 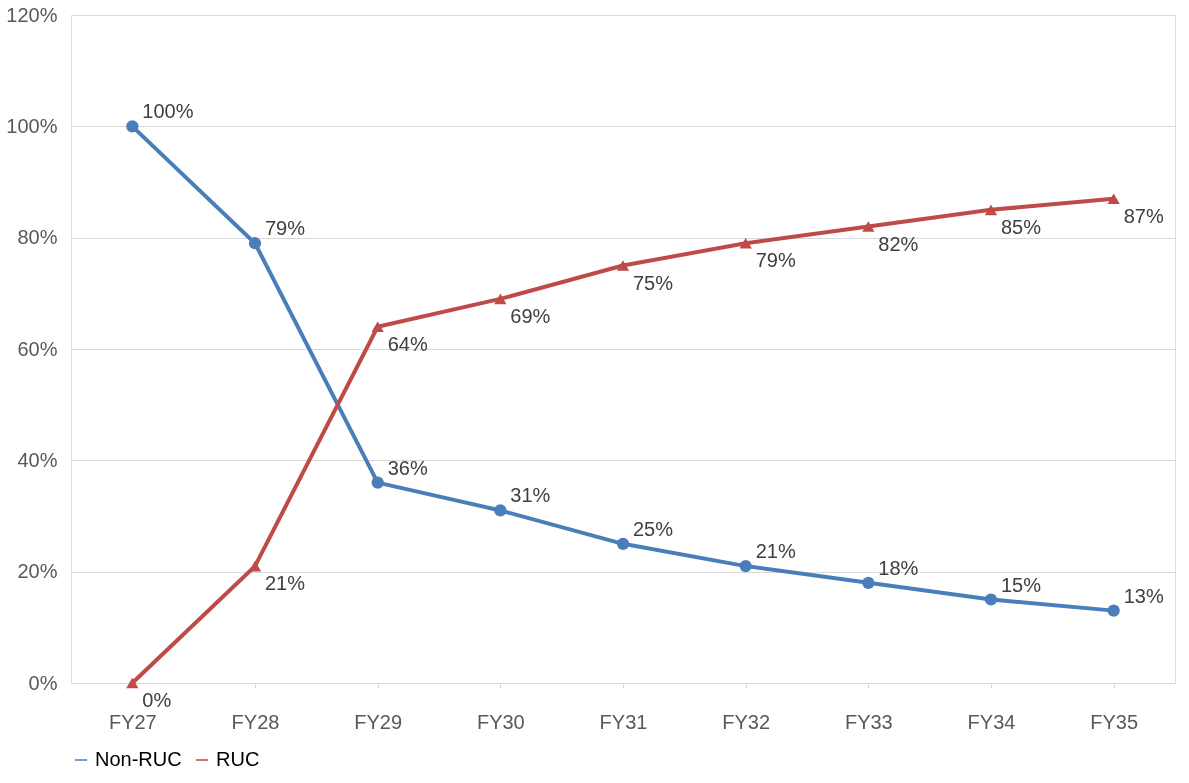 What do you see at coordinates (500, 721) in the screenshot?
I see `x-tick-label: FY30` at bounding box center [500, 721].